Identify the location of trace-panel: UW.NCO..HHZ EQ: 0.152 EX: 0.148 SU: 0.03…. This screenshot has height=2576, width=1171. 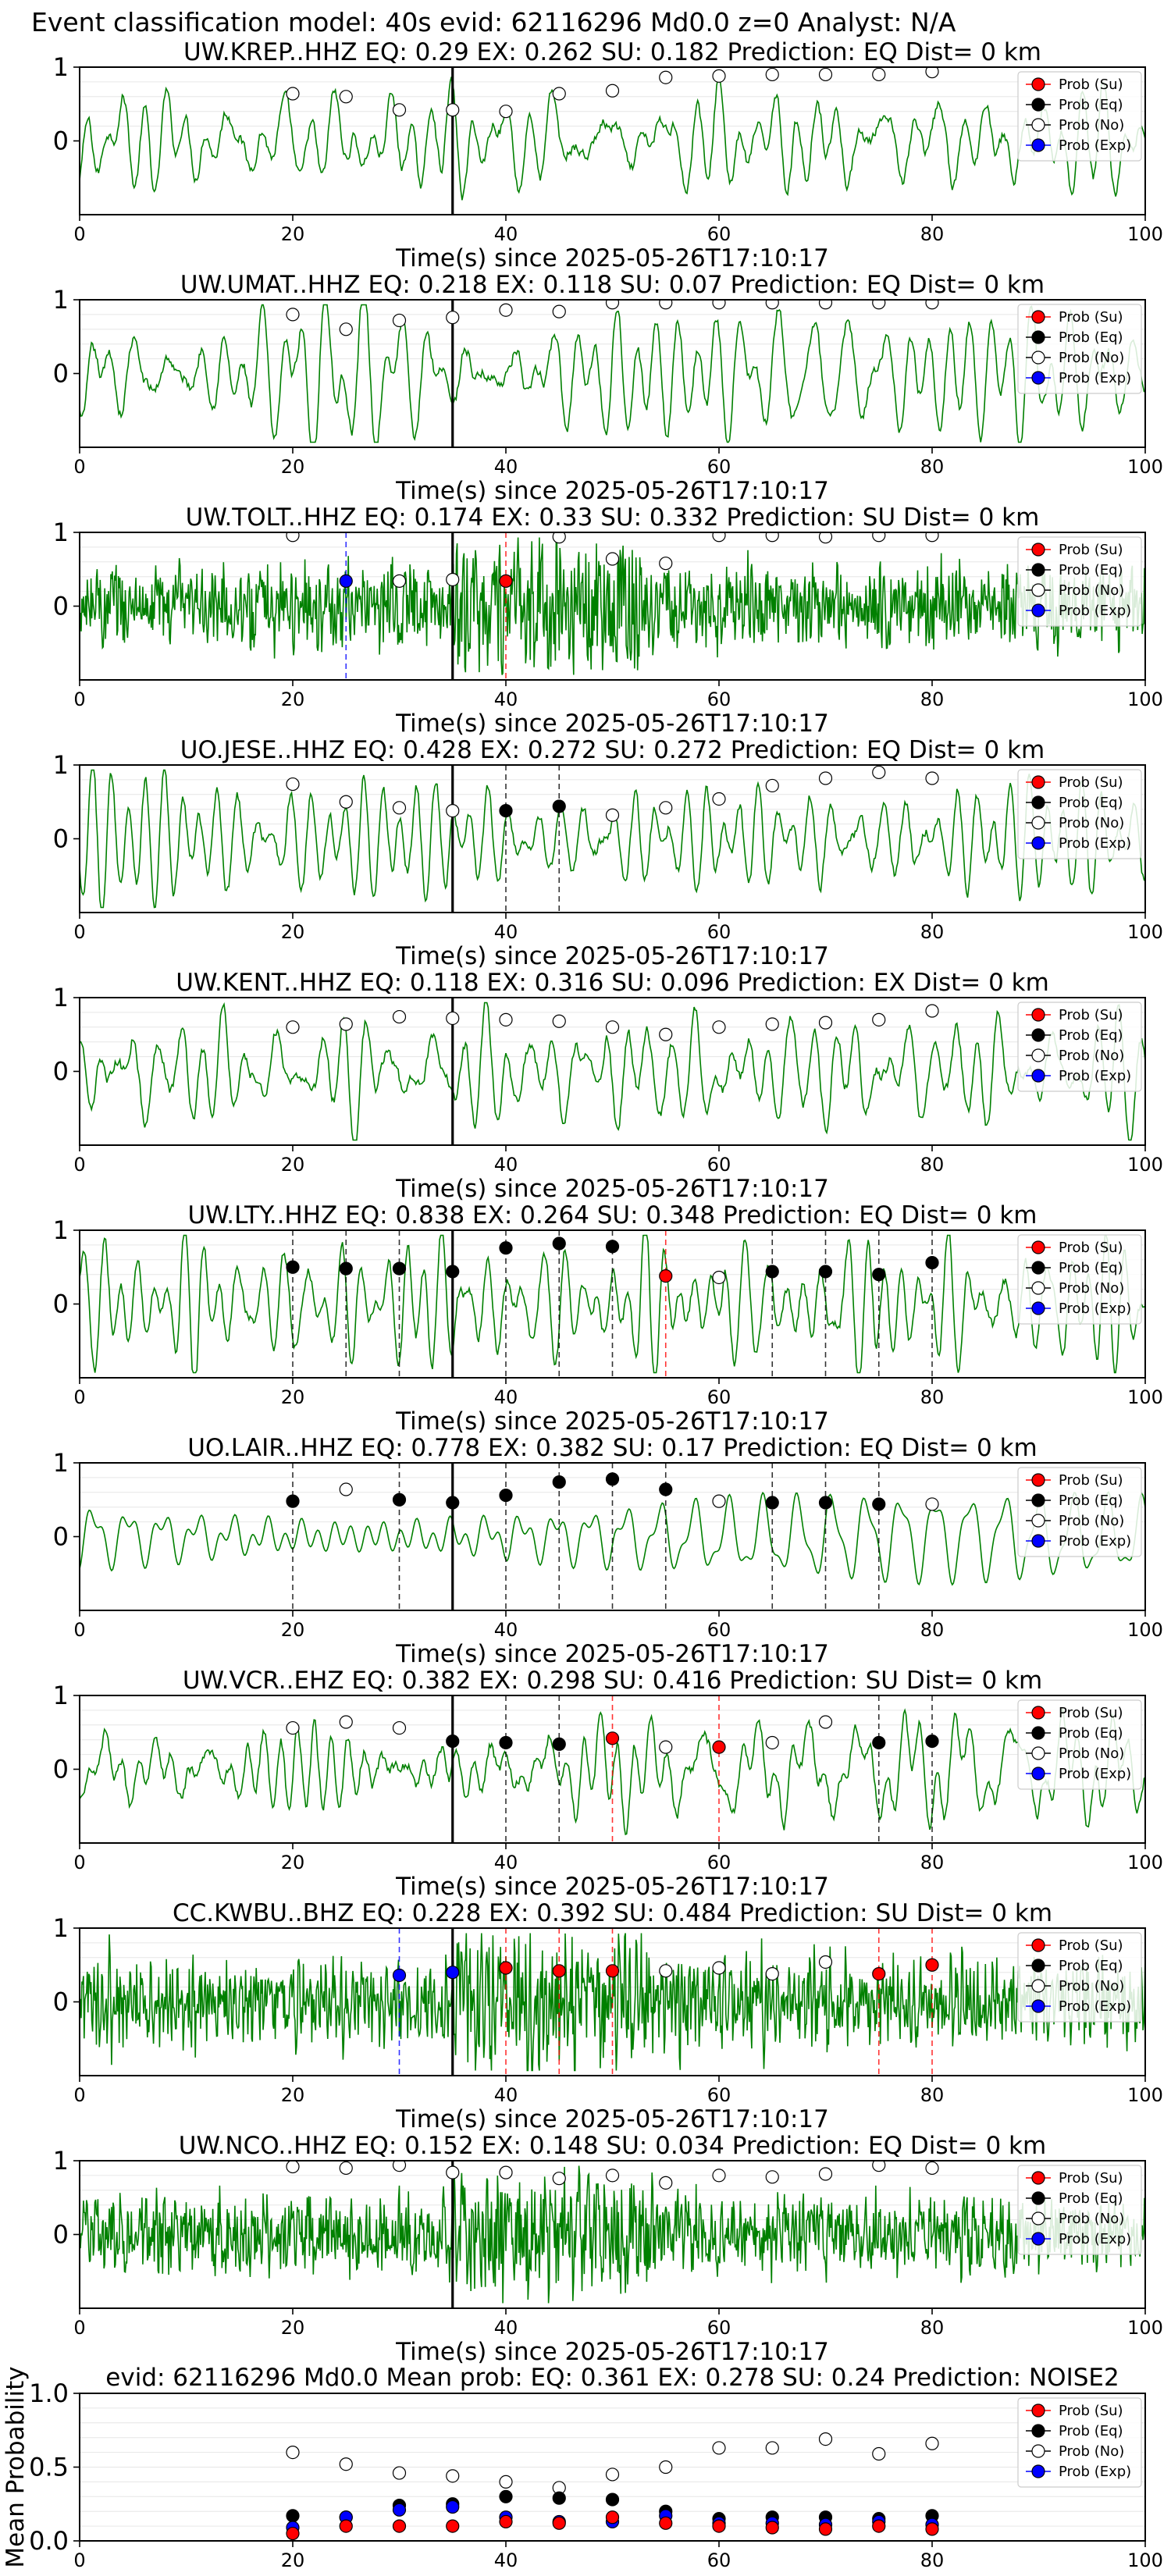
(608, 2249).